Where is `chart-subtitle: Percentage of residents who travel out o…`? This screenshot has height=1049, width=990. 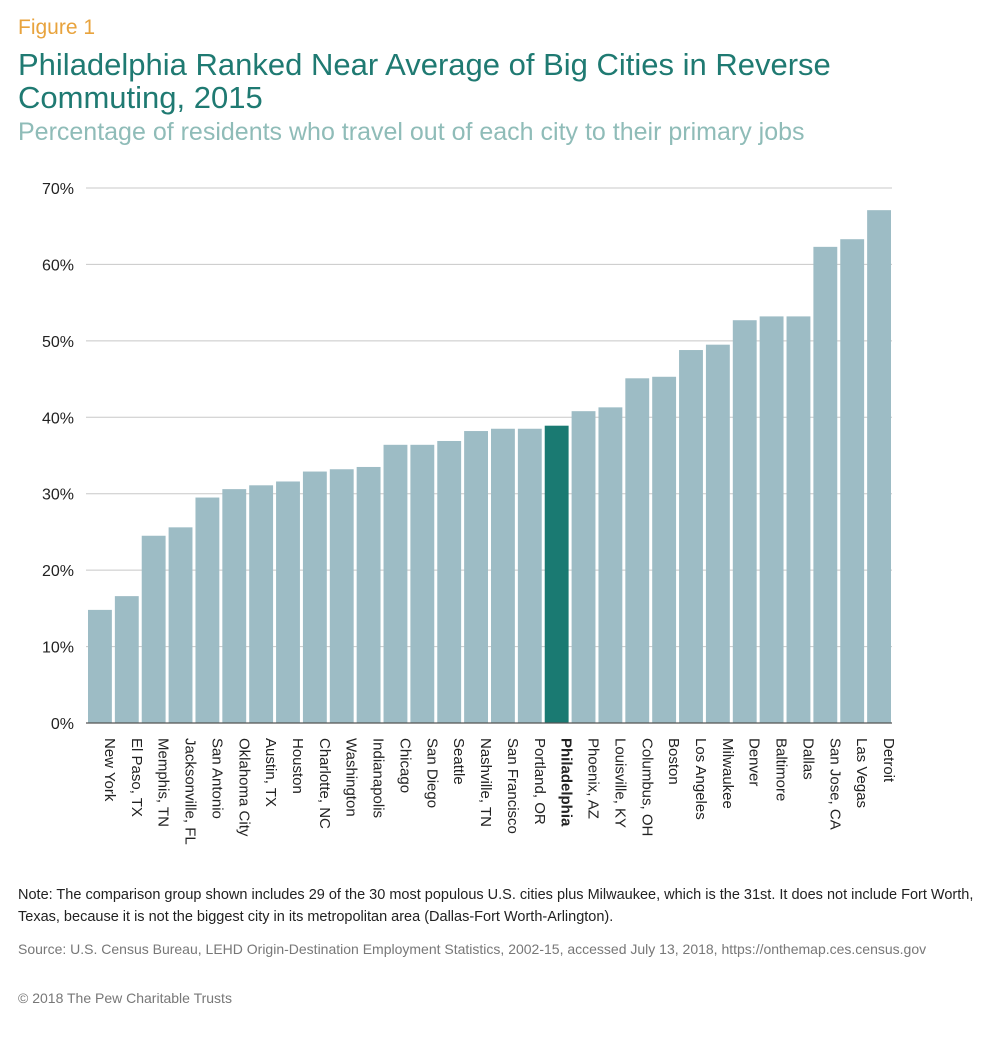 chart-subtitle: Percentage of residents who travel out o… is located at coordinates (411, 132).